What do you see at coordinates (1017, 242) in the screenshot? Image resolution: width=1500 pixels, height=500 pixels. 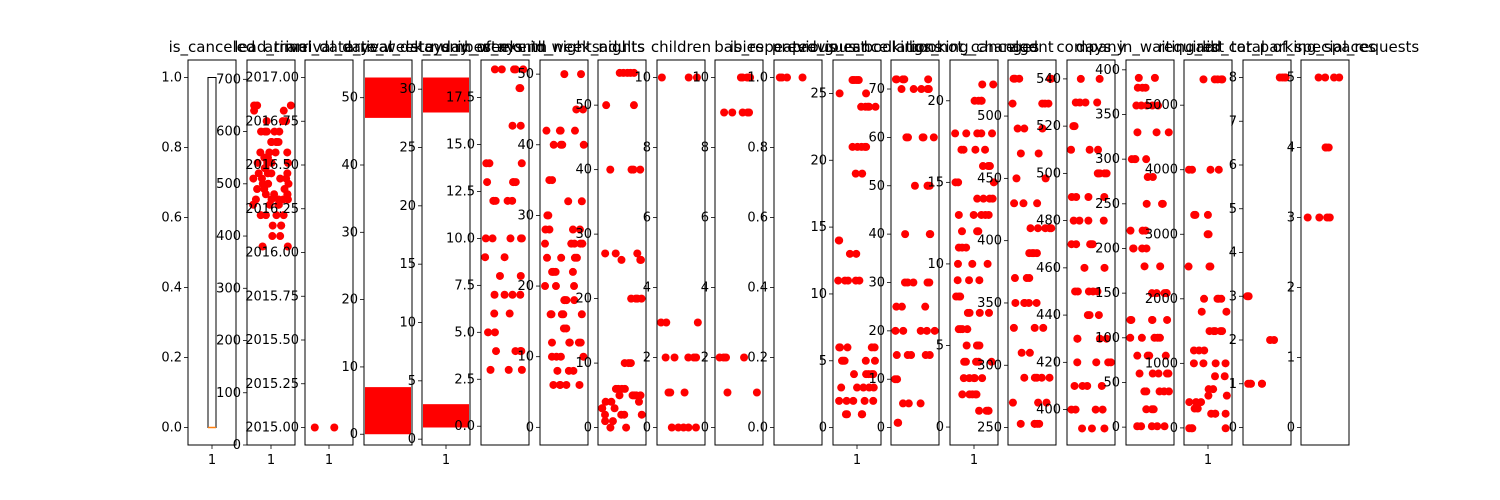 I see `panel-14: 250 300 350 400 450 500 agent` at bounding box center [1017, 242].